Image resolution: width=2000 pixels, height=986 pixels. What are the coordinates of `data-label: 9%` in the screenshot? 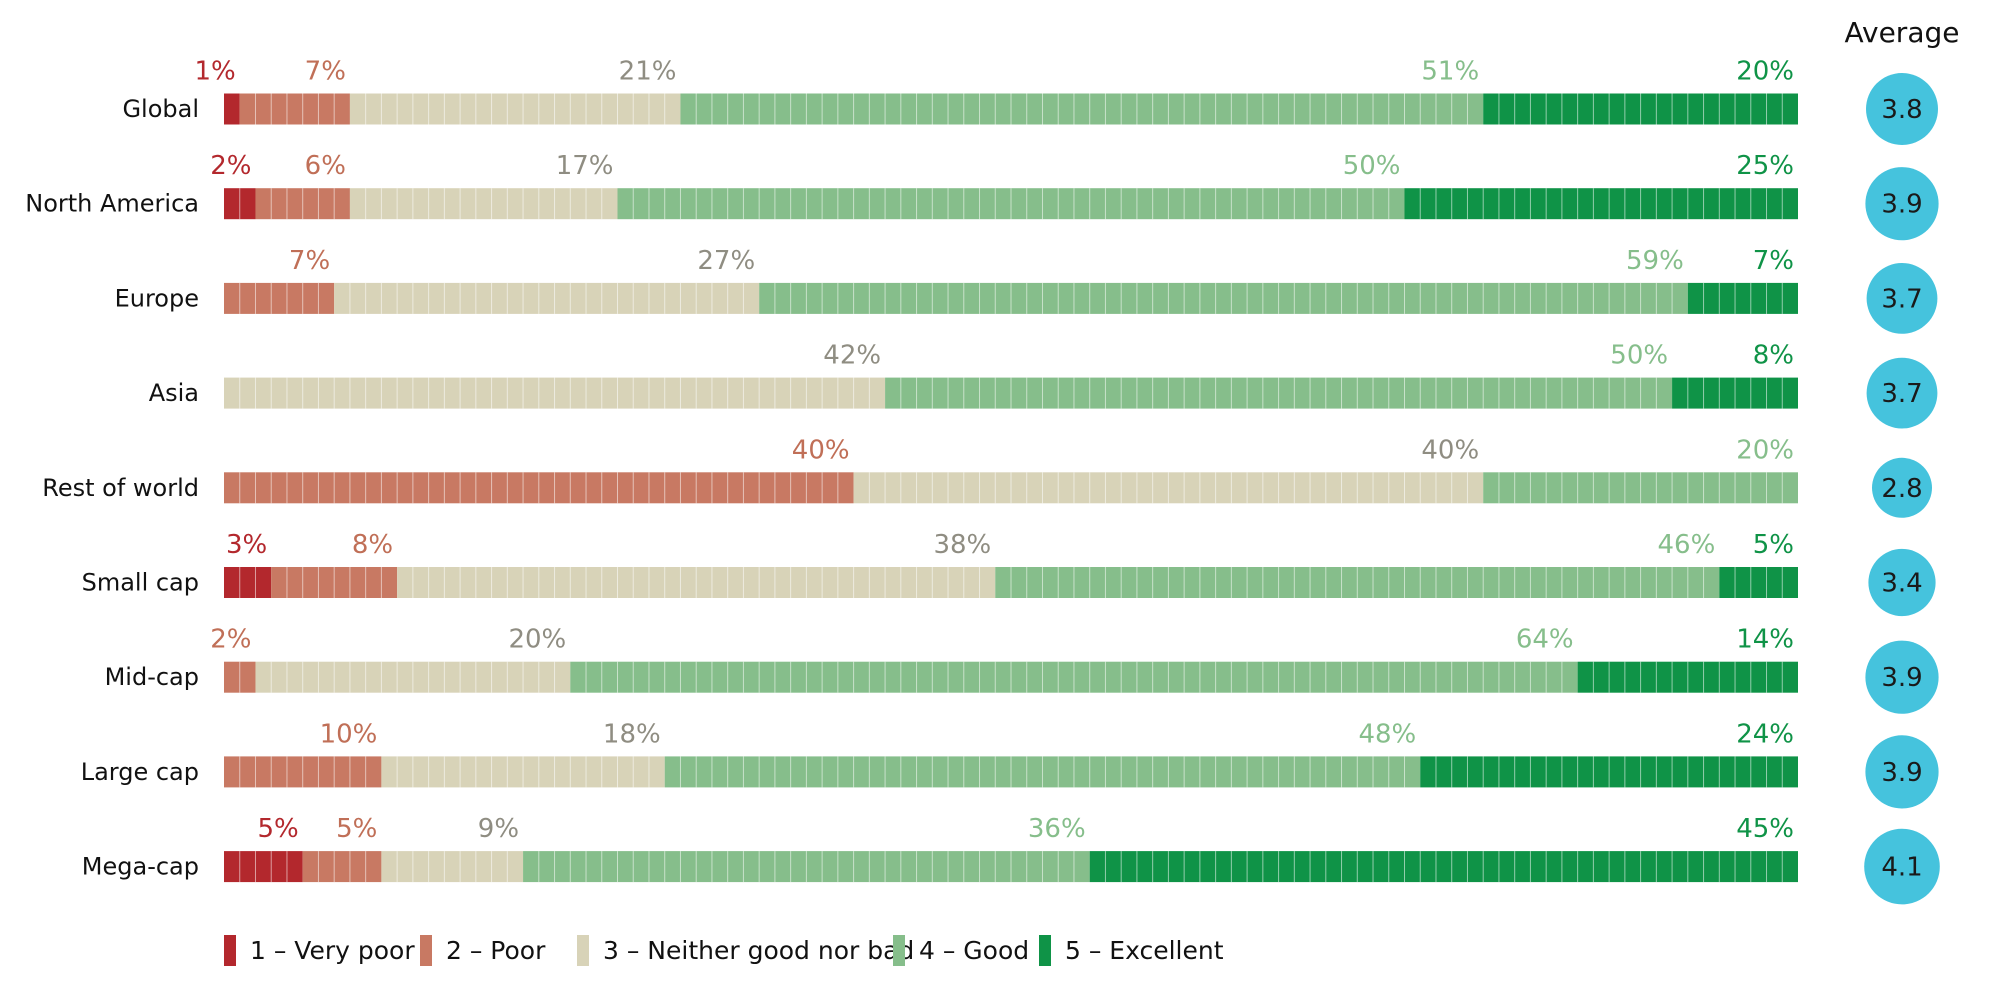 It's located at (498, 829).